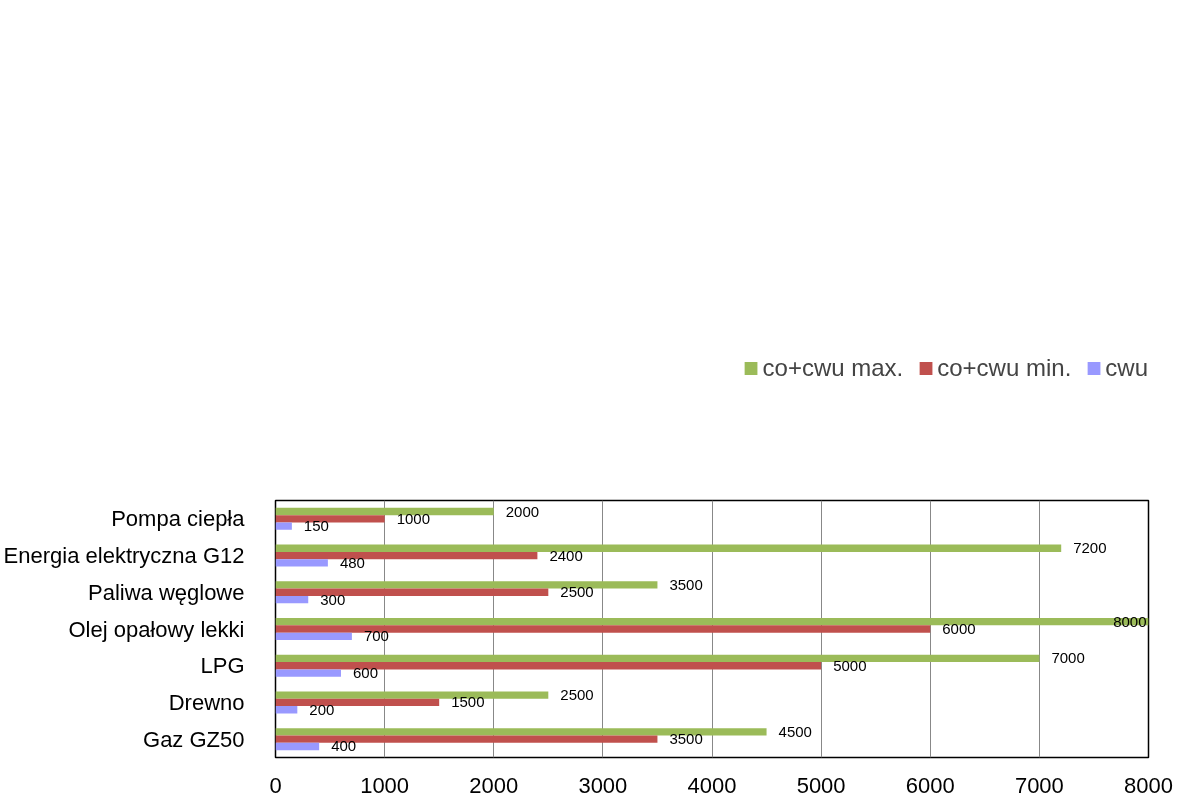 The image size is (1203, 800). What do you see at coordinates (333, 599) in the screenshot?
I see `data-label: 300` at bounding box center [333, 599].